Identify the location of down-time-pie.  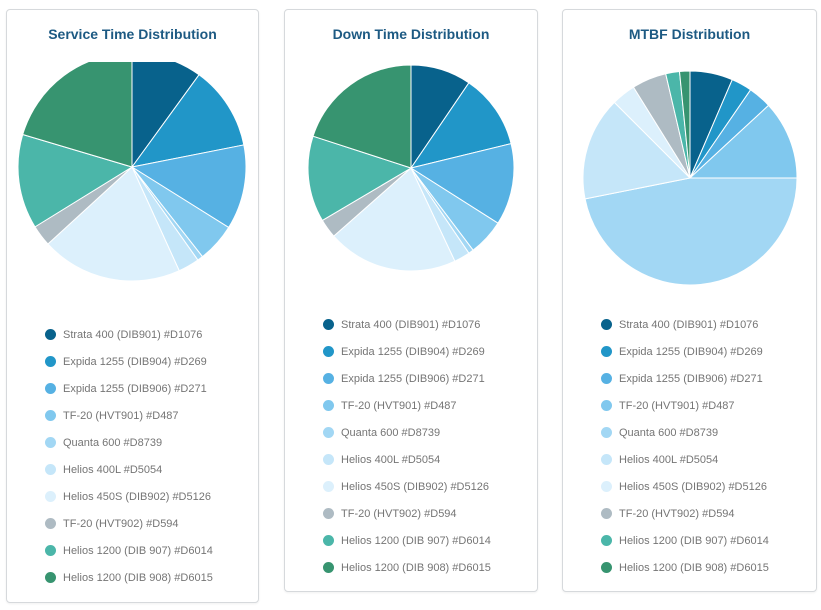
(411, 168).